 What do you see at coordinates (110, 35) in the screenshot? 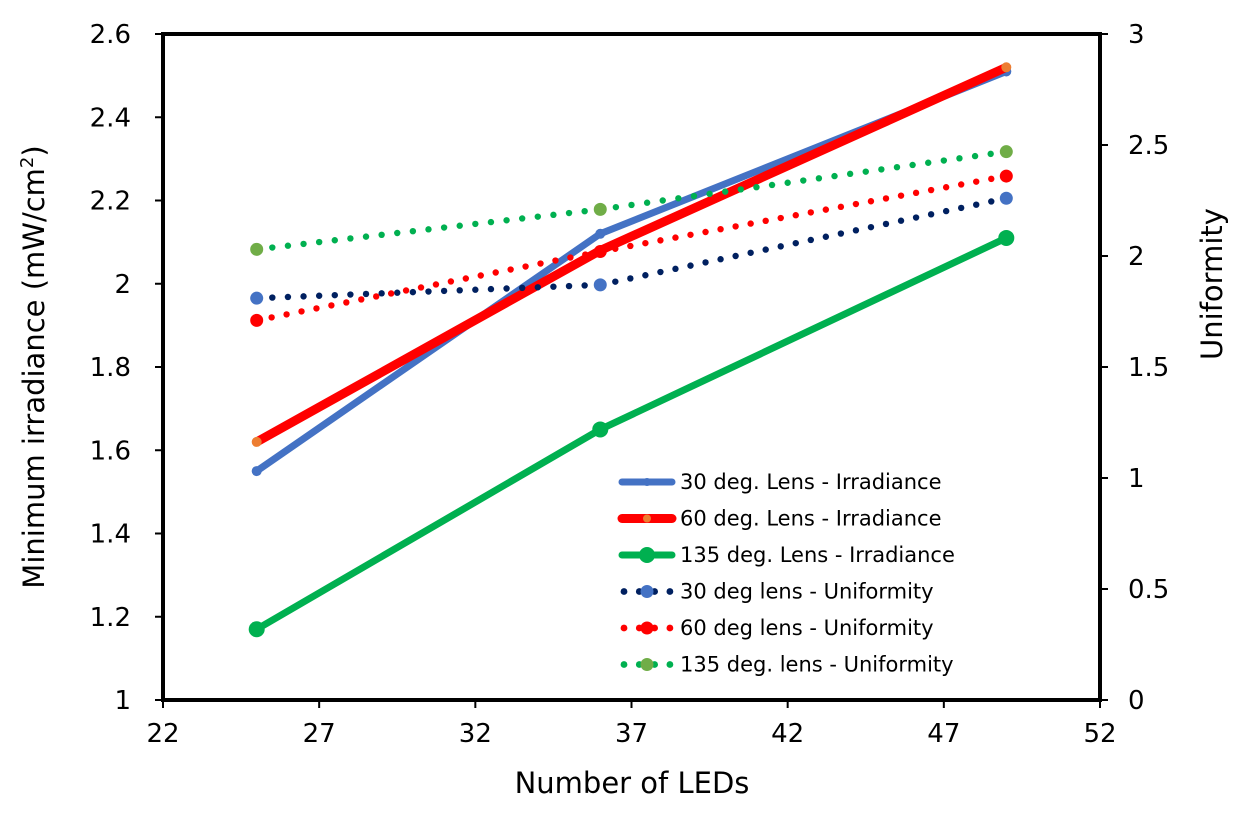
I see `y-tick-label: 2.6` at bounding box center [110, 35].